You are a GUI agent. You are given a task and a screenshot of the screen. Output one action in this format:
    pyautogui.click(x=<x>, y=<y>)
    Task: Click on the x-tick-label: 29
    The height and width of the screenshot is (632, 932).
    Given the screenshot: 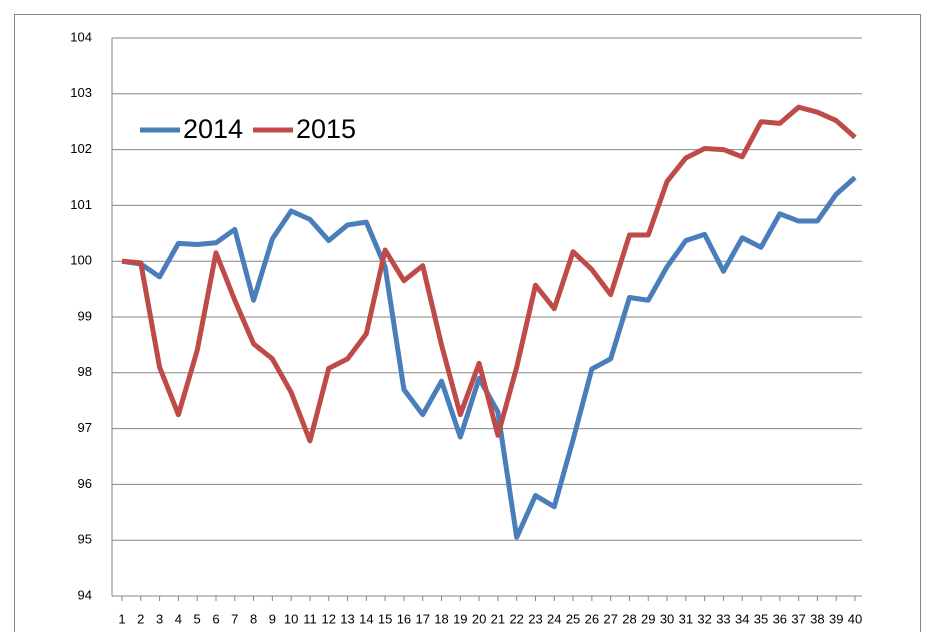 What is the action you would take?
    pyautogui.click(x=648, y=618)
    